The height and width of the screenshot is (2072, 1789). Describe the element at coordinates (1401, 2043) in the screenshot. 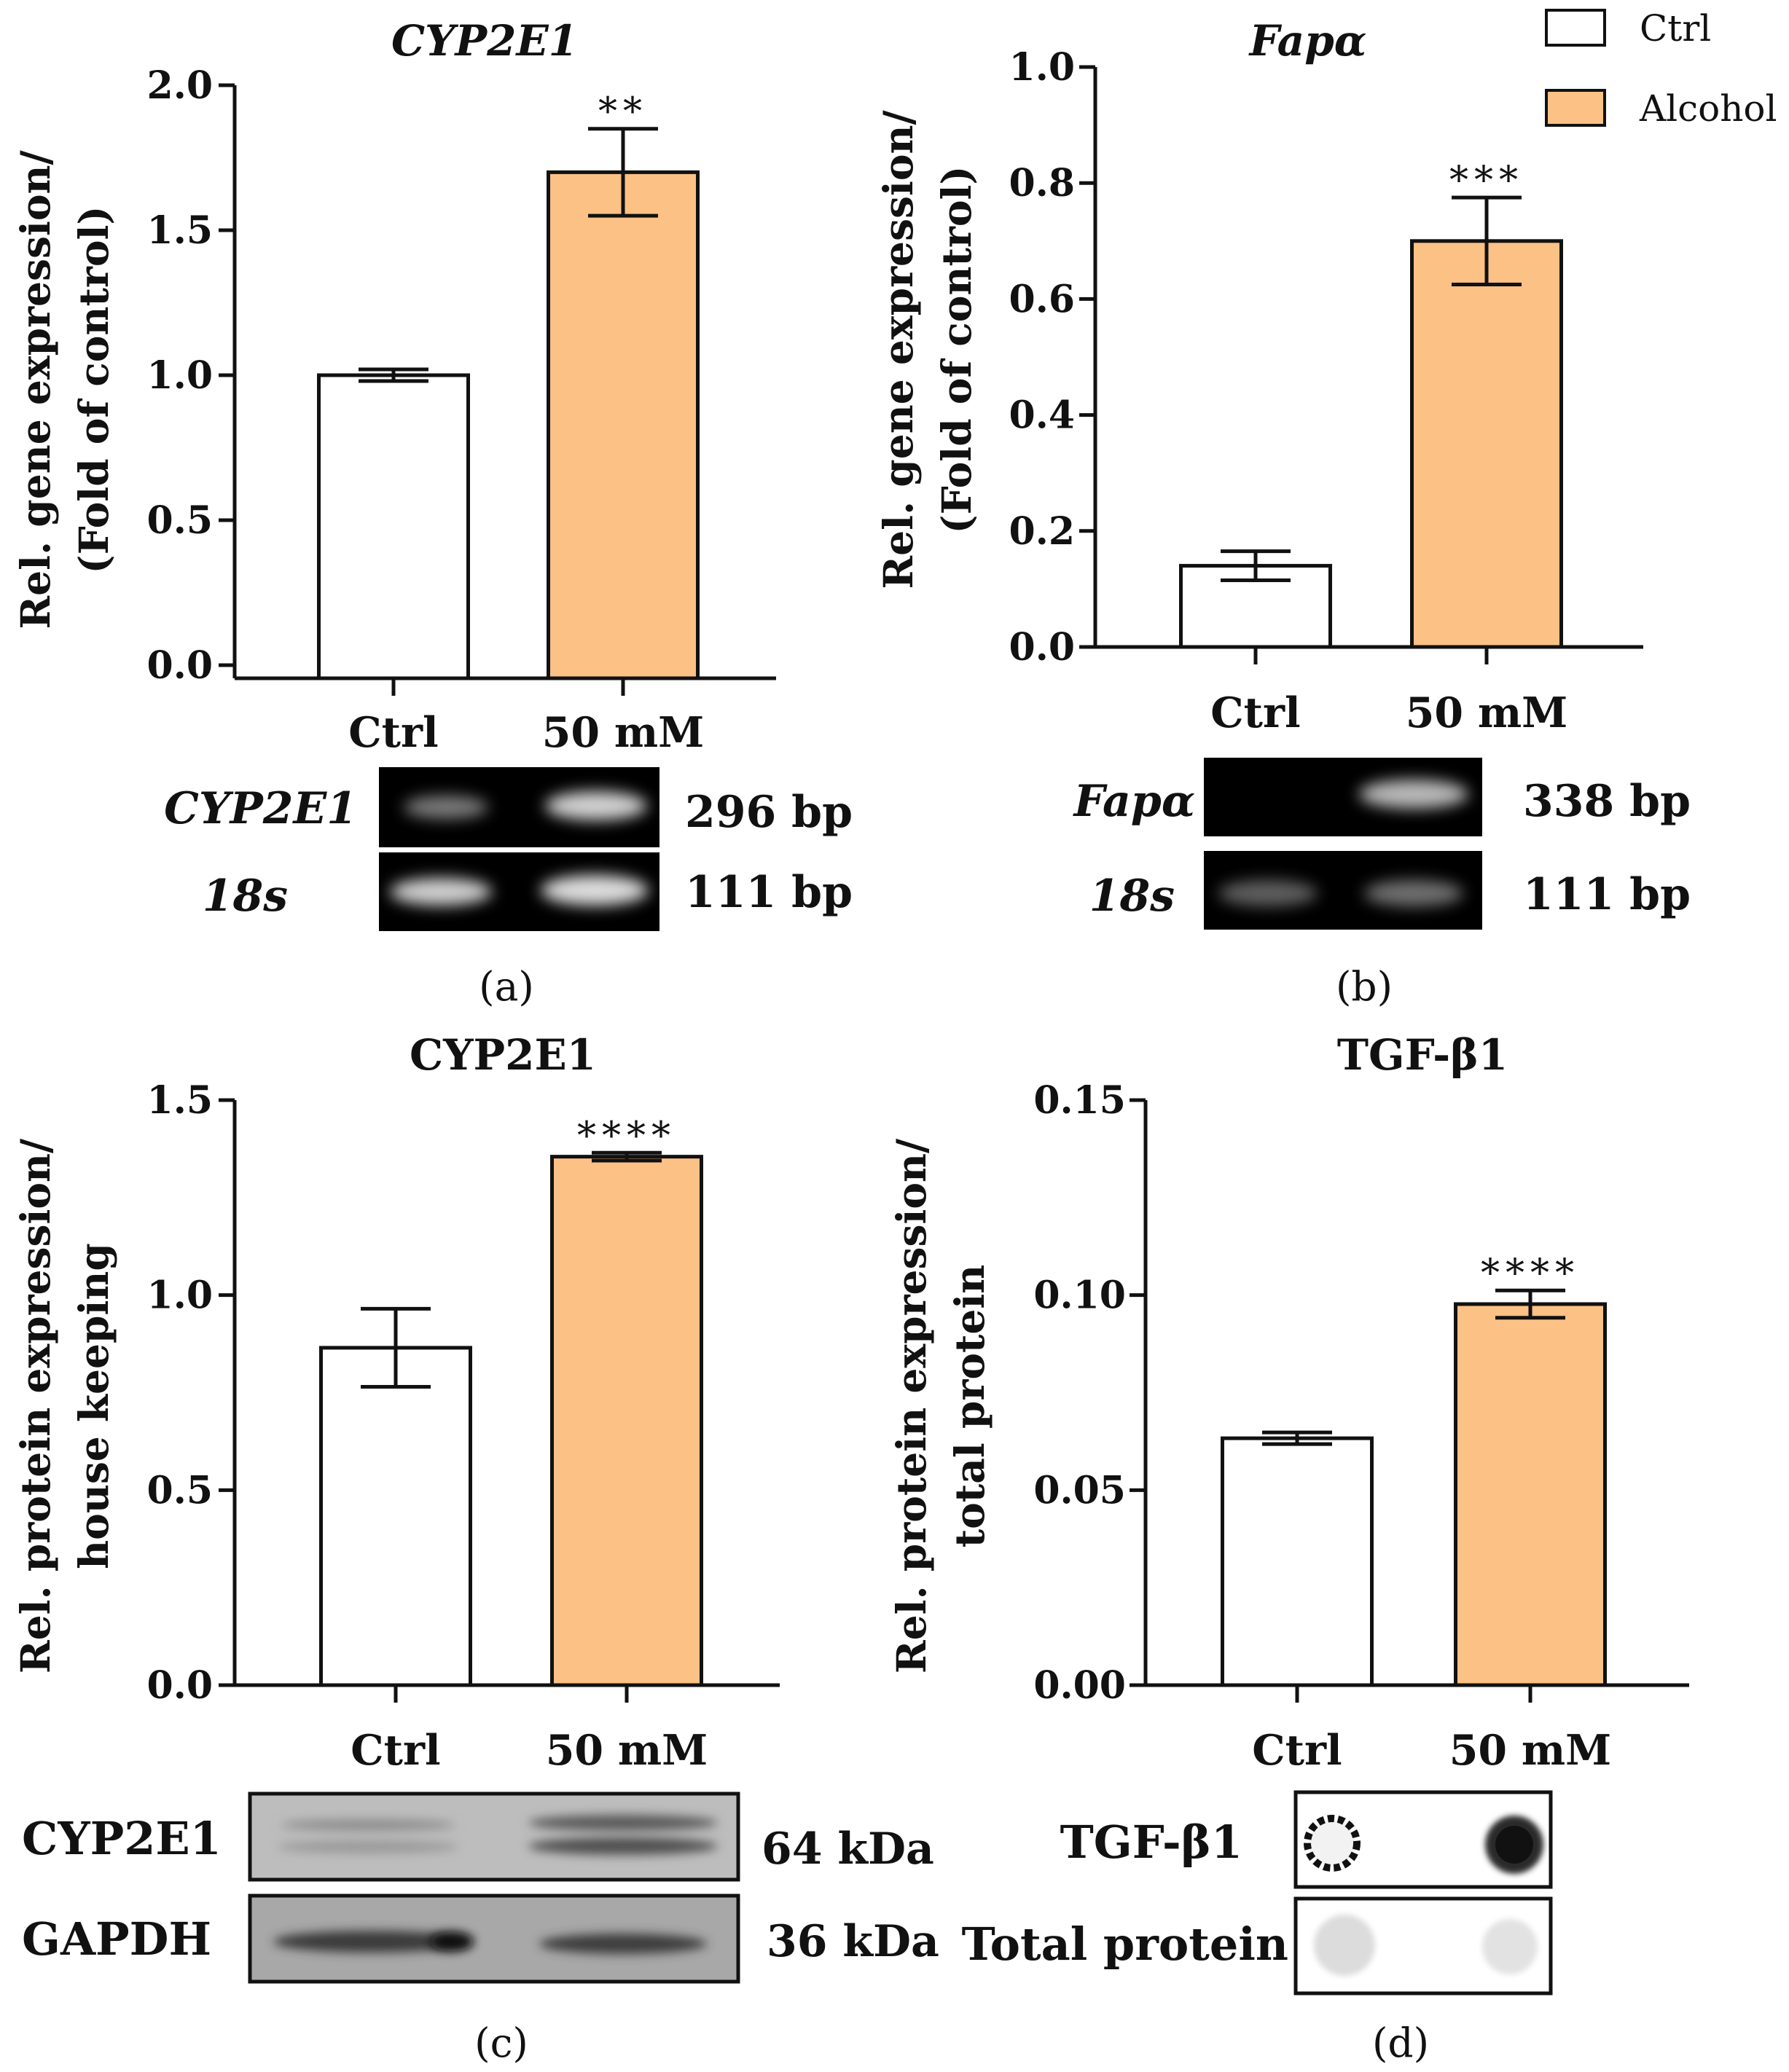

I see `panel-d-label: (d)` at that location.